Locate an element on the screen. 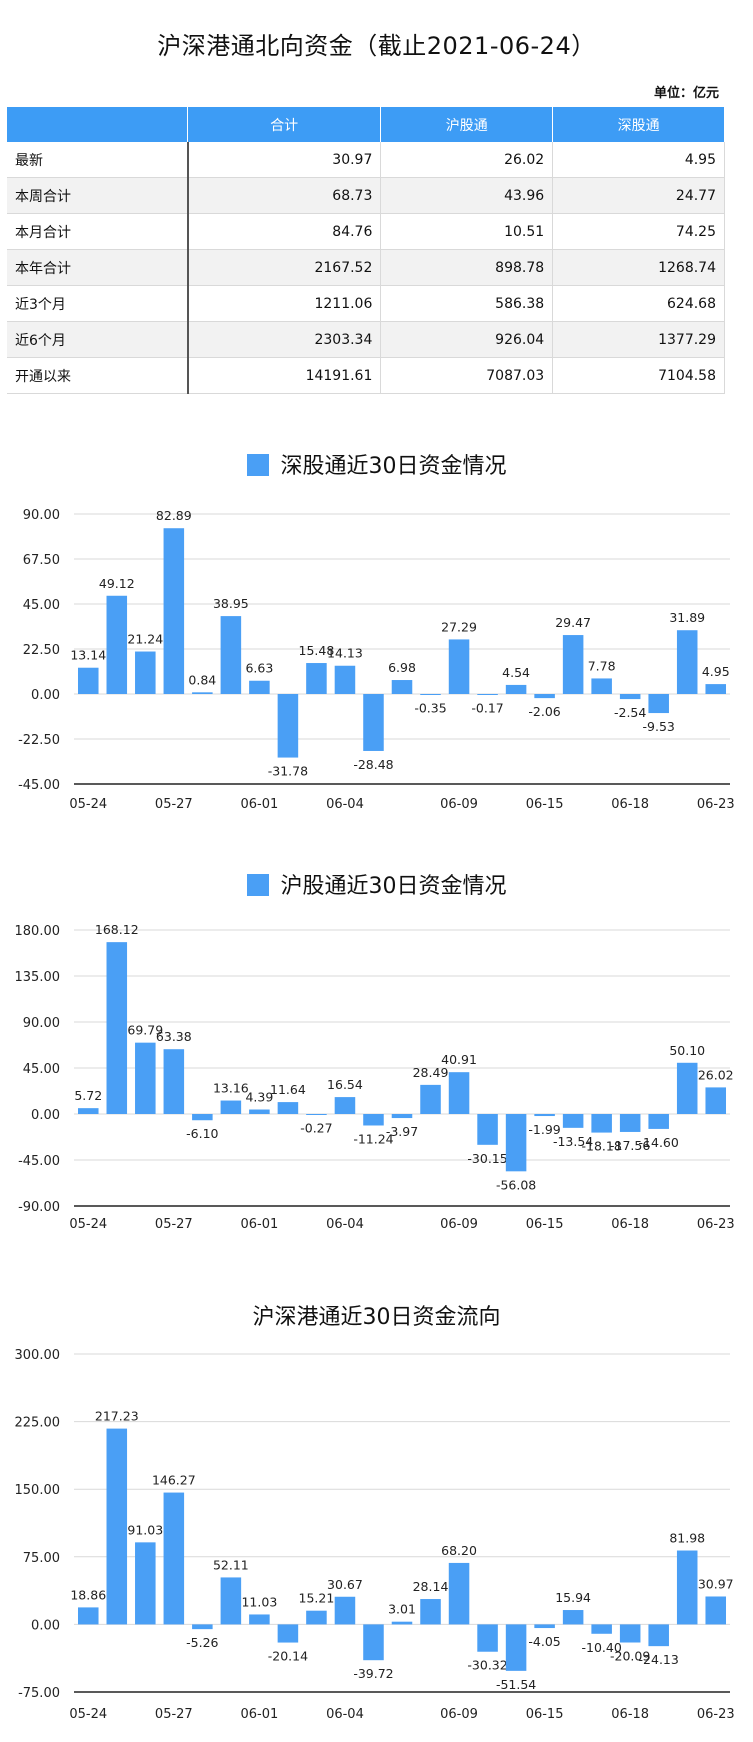 The width and height of the screenshot is (753, 1742). cell-shanghai: 43.96 is located at coordinates (467, 195).